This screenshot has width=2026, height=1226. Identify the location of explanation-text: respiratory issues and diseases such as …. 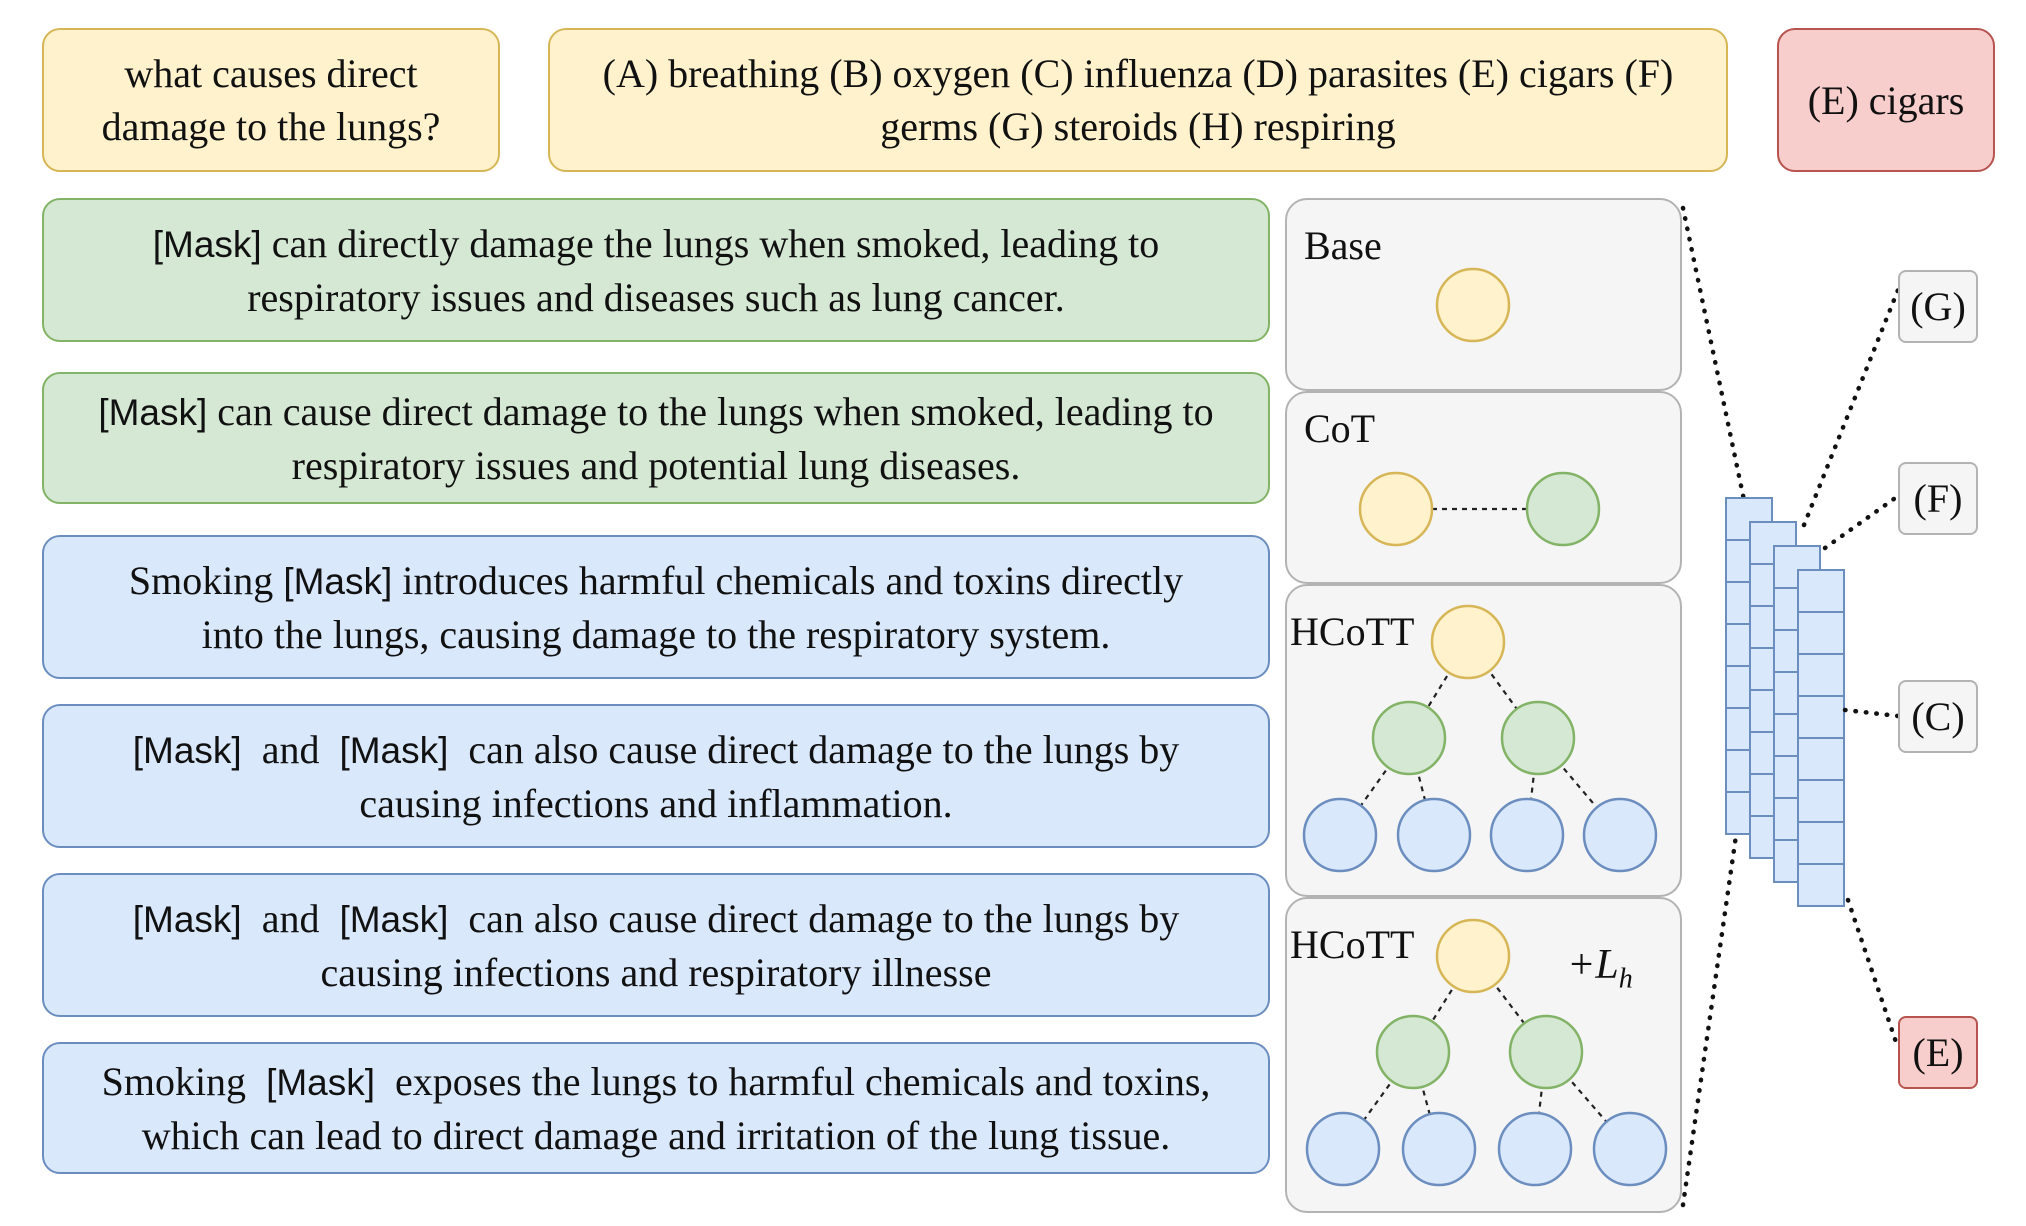
(656, 297).